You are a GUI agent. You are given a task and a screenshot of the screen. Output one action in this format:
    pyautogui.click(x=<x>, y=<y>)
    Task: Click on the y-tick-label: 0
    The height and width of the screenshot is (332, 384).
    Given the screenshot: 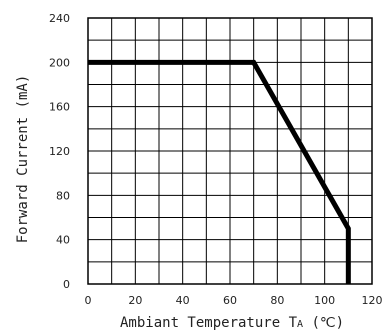 What is the action you would take?
    pyautogui.click(x=66, y=284)
    